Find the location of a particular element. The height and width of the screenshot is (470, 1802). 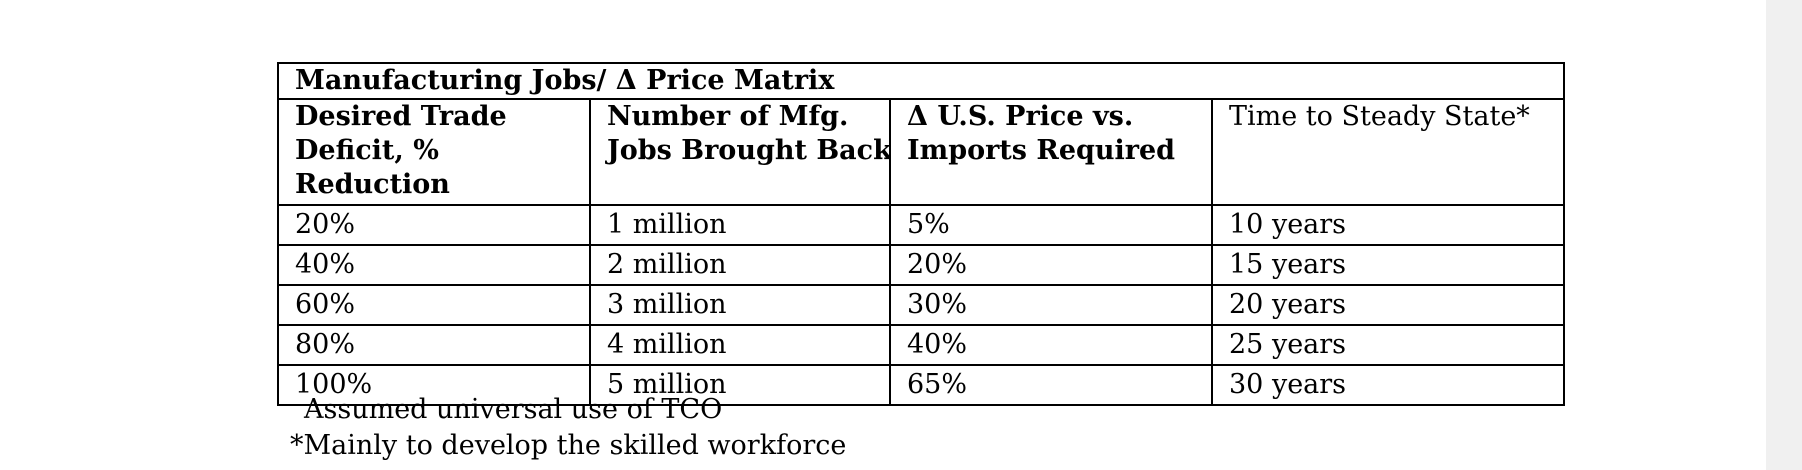

cell-jobs: 5 million is located at coordinates (740, 385).